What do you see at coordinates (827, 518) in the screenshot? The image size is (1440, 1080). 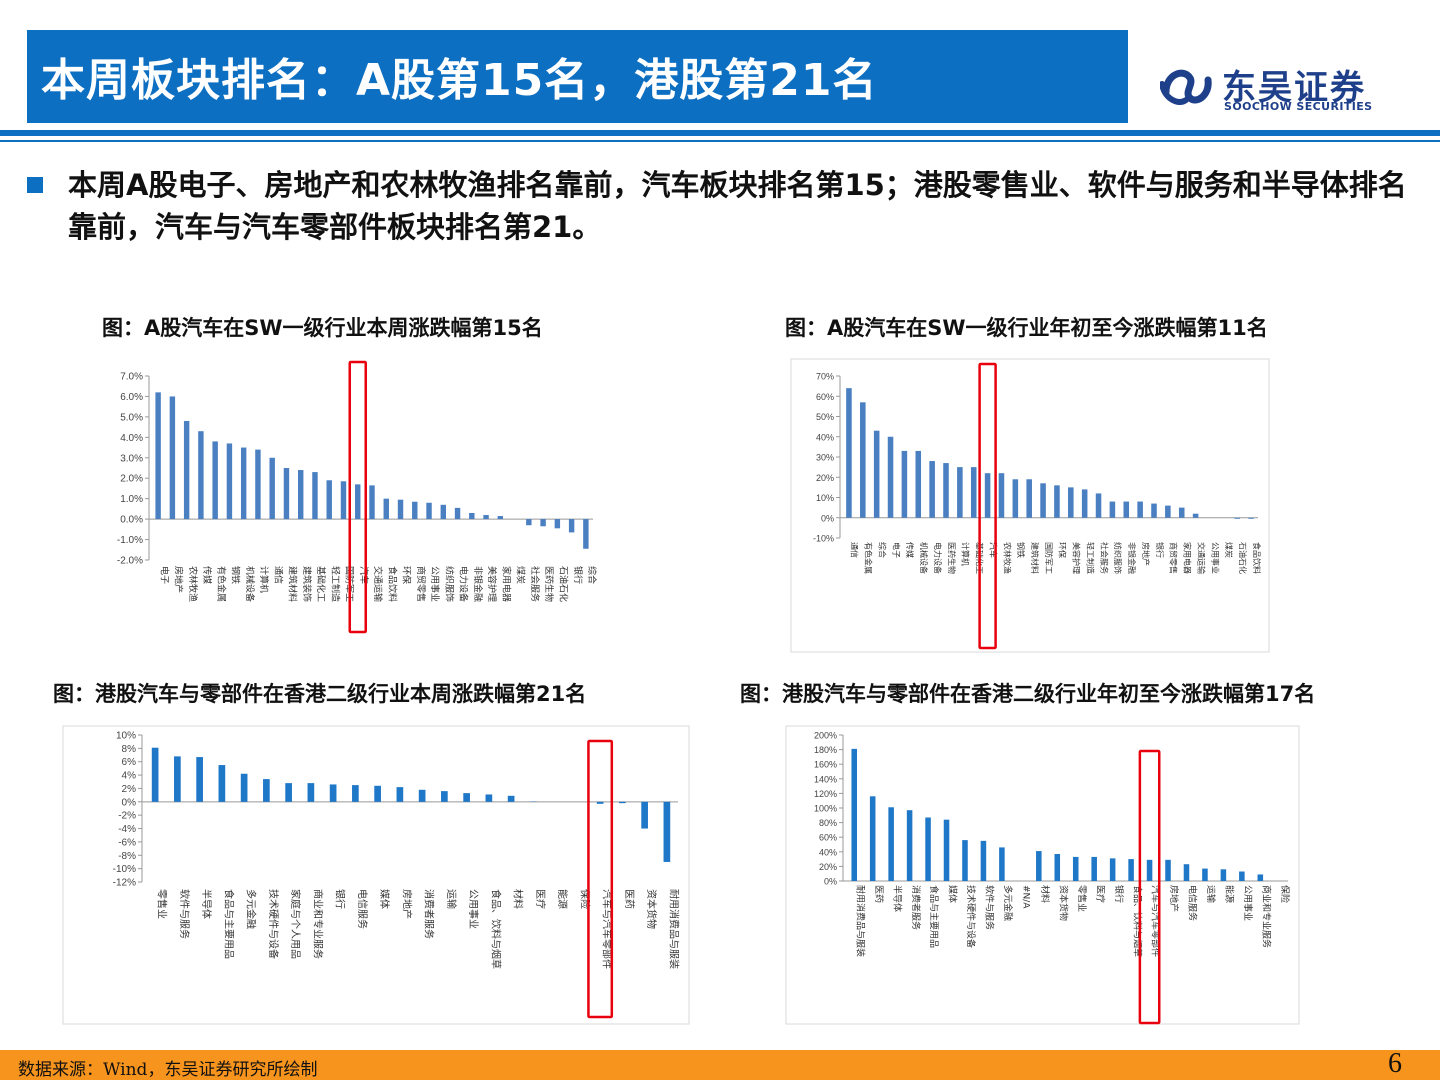 I see `y-tick-label: 0%` at bounding box center [827, 518].